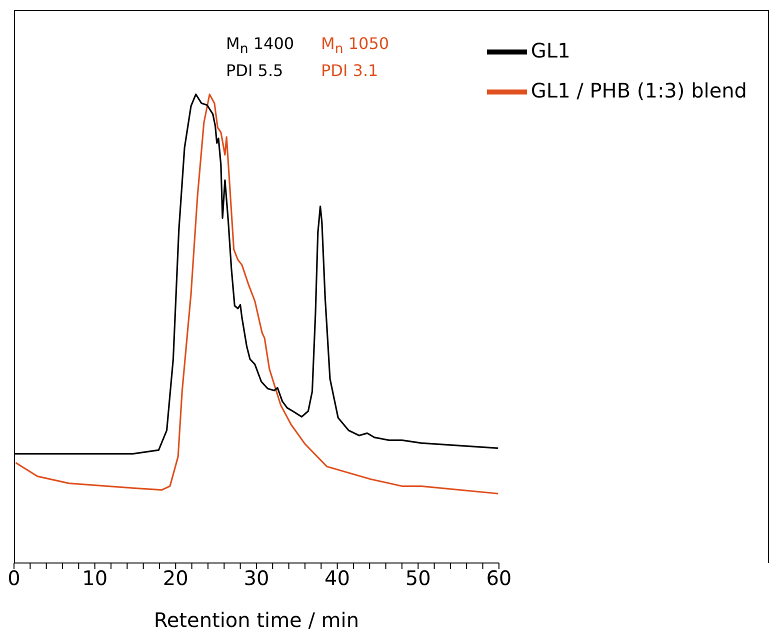  What do you see at coordinates (337, 578) in the screenshot?
I see `x-tick-label: 40` at bounding box center [337, 578].